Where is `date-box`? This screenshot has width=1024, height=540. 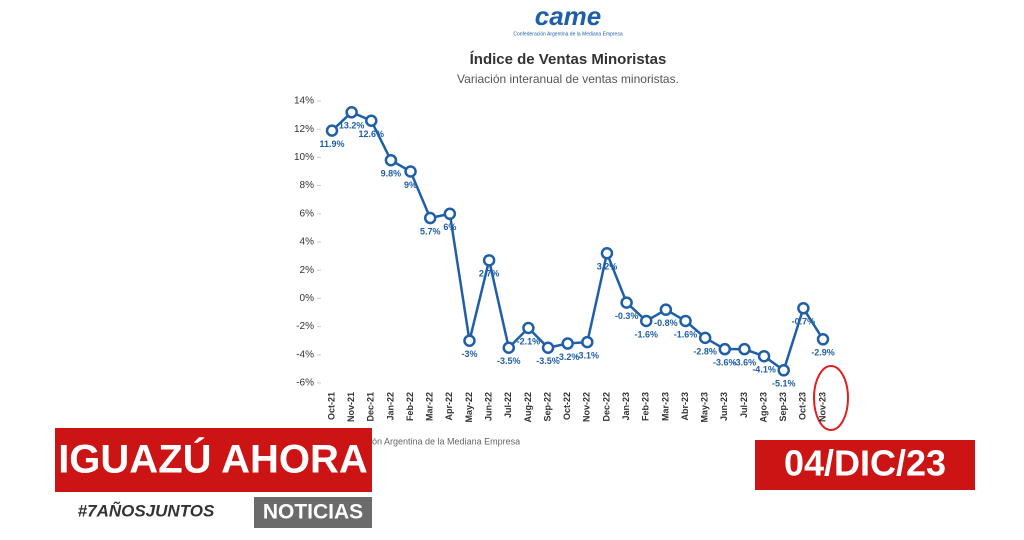 date-box is located at coordinates (865, 465).